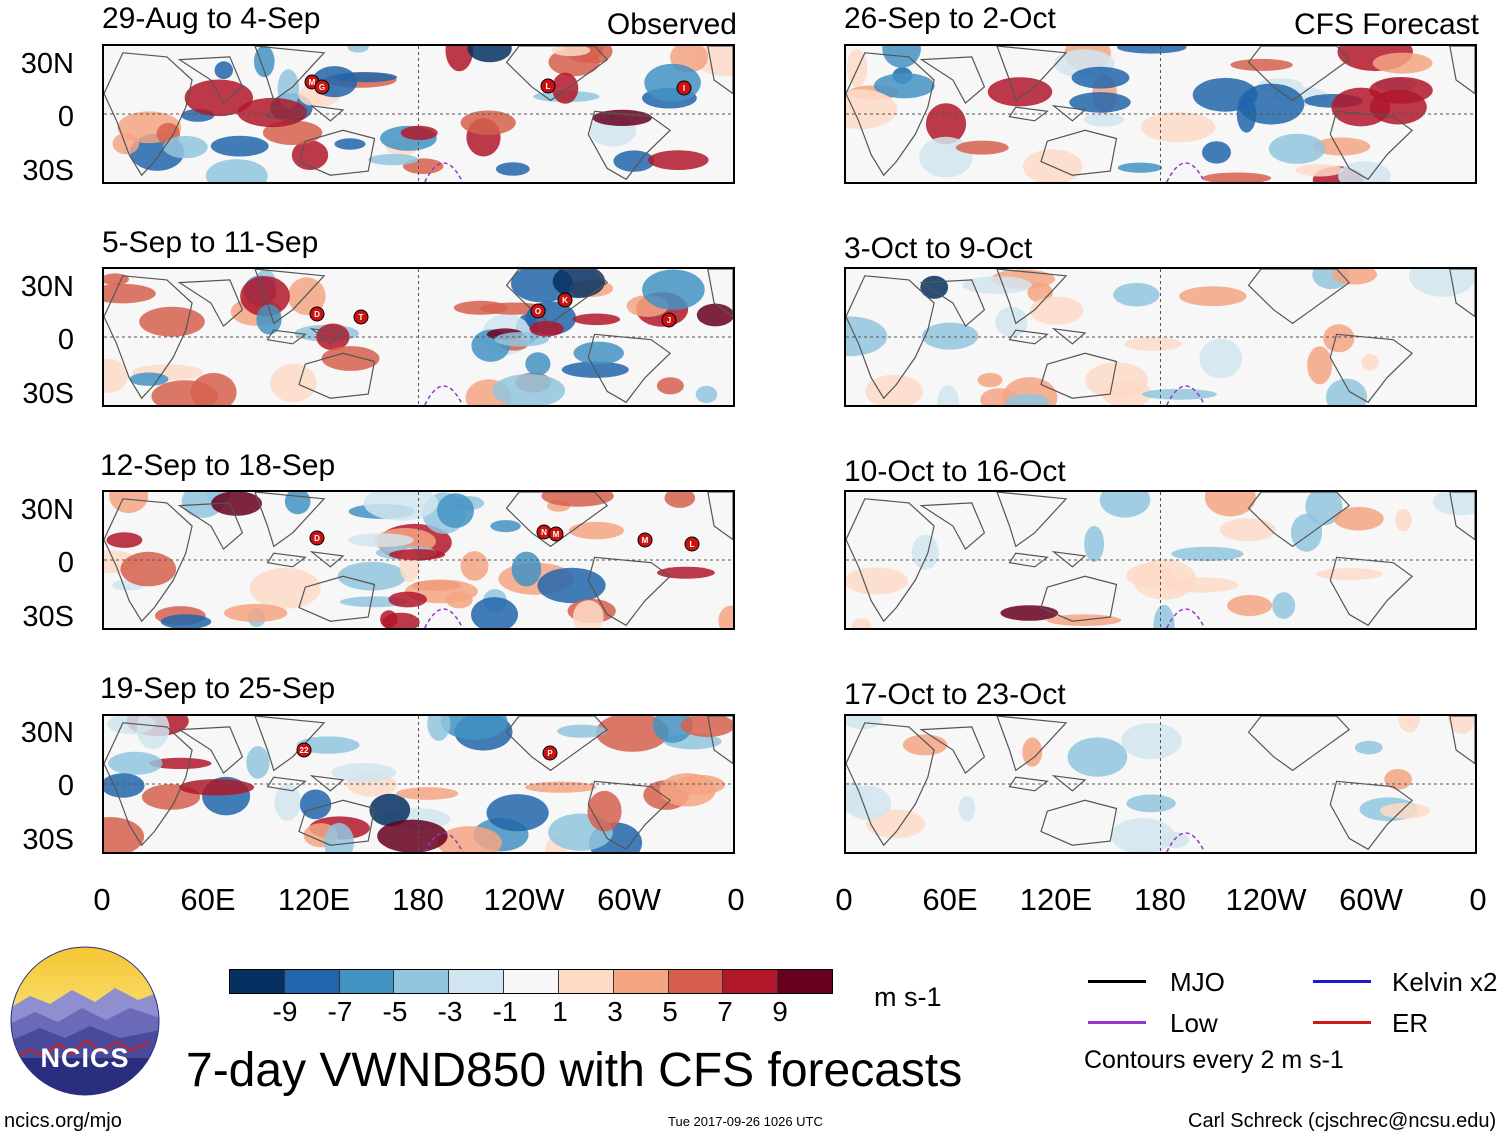 This screenshot has width=1510, height=1137. Describe the element at coordinates (395, 1011) in the screenshot. I see `colorbar-tick: -5` at that location.